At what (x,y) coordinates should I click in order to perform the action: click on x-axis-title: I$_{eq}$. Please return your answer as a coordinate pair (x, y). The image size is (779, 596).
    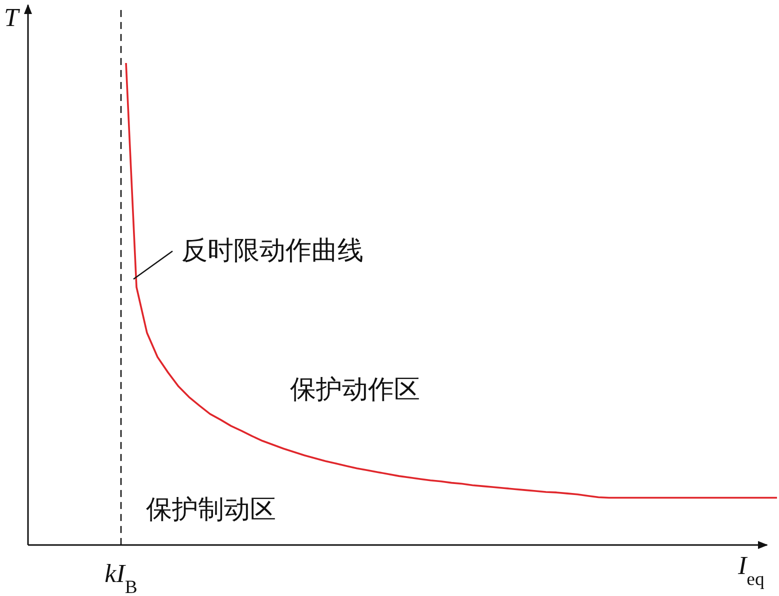
    Looking at the image, I should click on (751, 570).